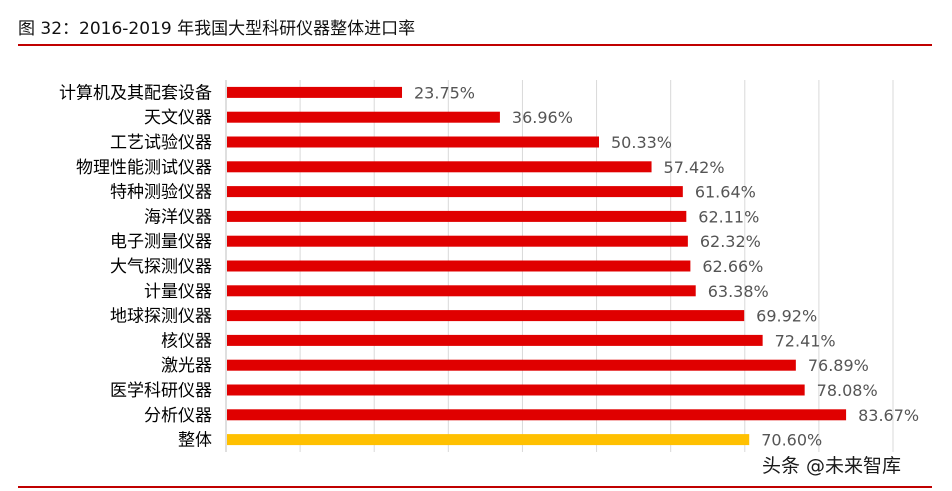 The width and height of the screenshot is (952, 491). Describe the element at coordinates (161, 193) in the screenshot. I see `category-label: 特种测验仪器` at that location.